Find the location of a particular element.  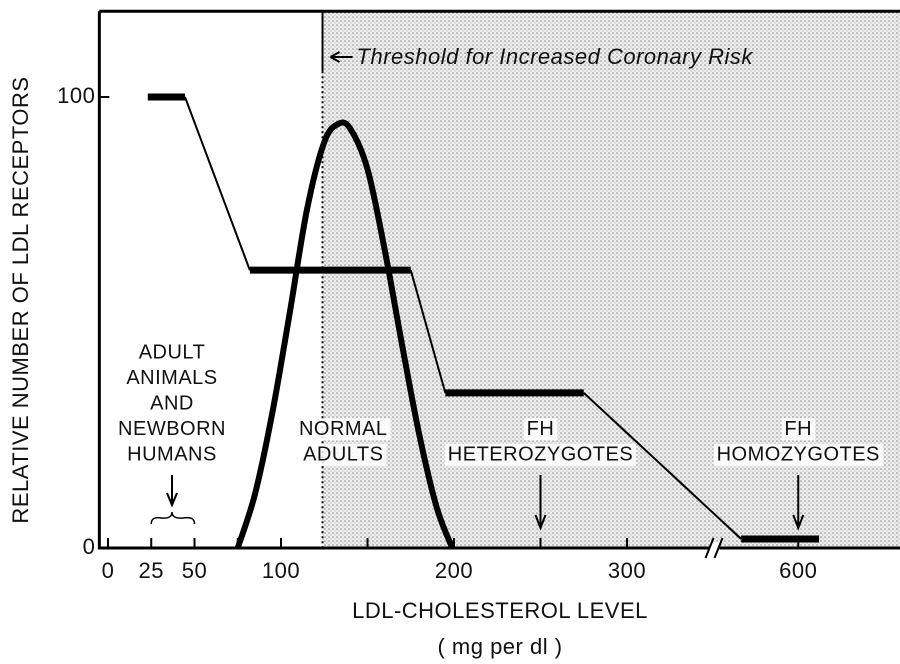

y-tick-label: 100 is located at coordinates (76, 95).